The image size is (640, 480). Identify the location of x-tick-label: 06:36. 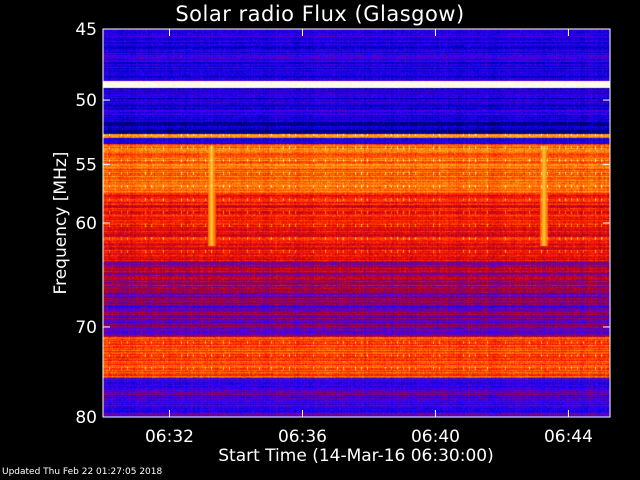
(302, 437).